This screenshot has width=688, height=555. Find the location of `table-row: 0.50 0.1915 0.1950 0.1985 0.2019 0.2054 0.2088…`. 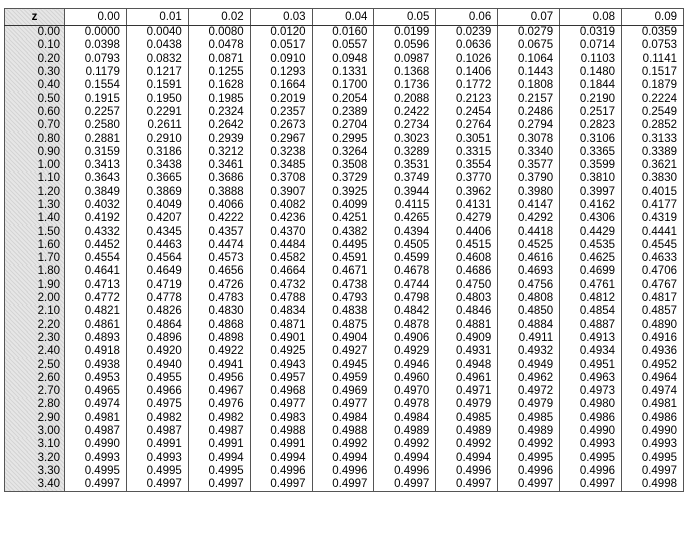

table-row: 0.50 0.1915 0.1950 0.1985 0.2019 0.2054 0.2088… is located at coordinates (344, 99).